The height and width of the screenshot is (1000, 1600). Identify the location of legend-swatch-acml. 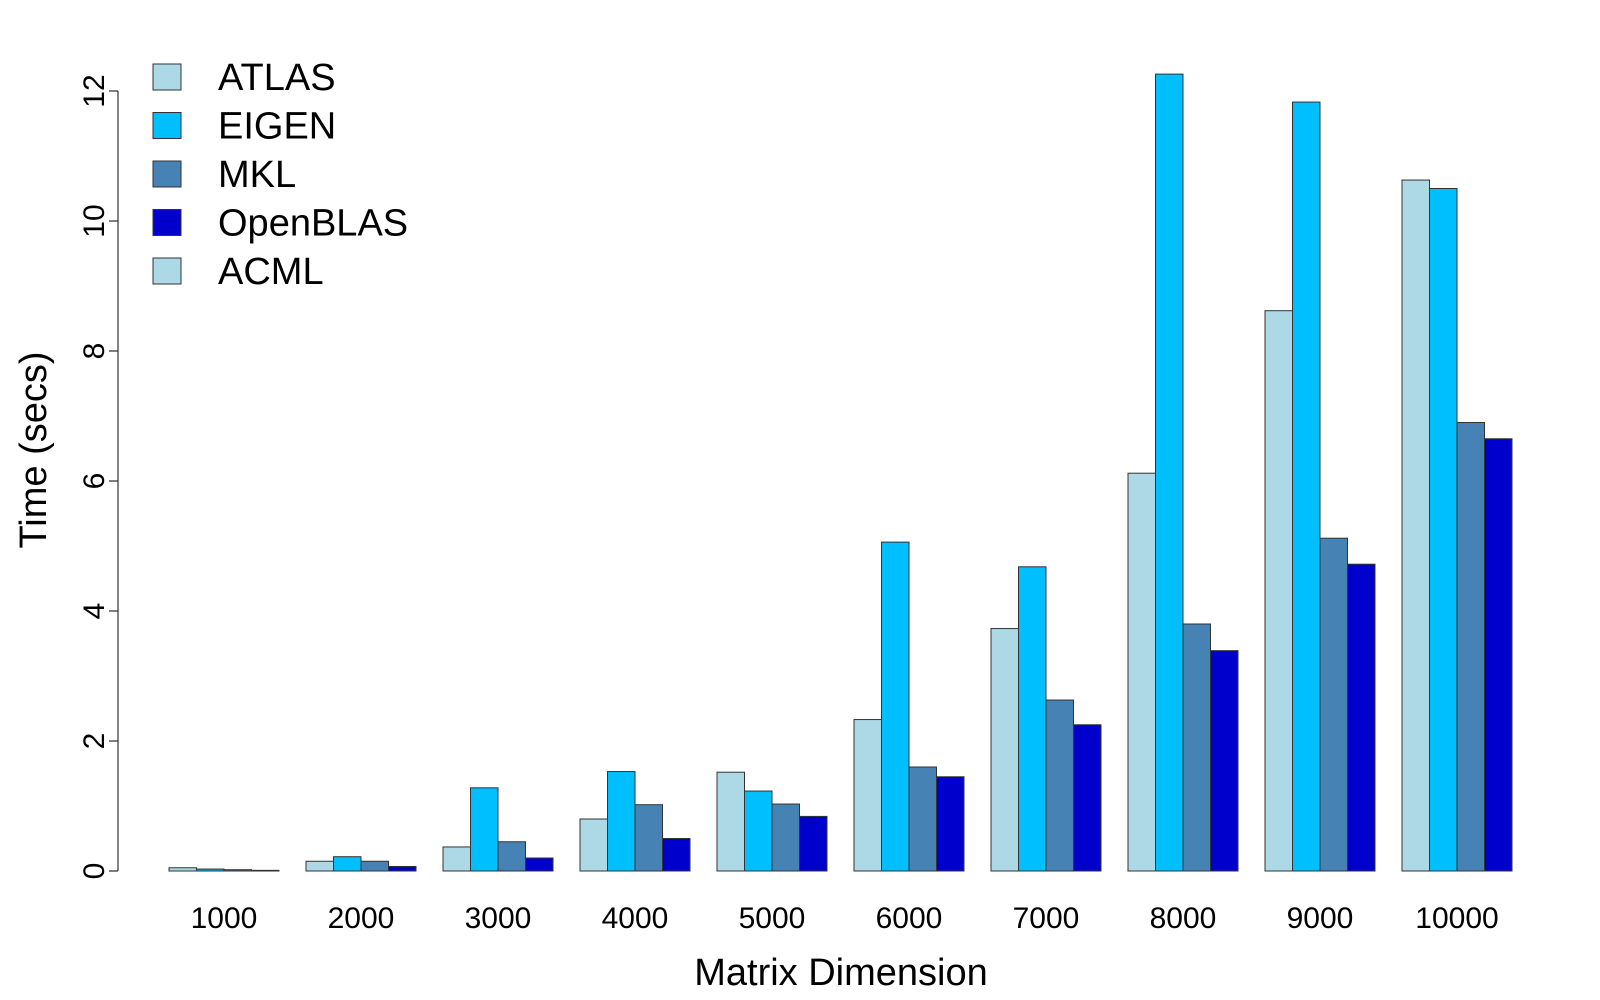
(167, 271).